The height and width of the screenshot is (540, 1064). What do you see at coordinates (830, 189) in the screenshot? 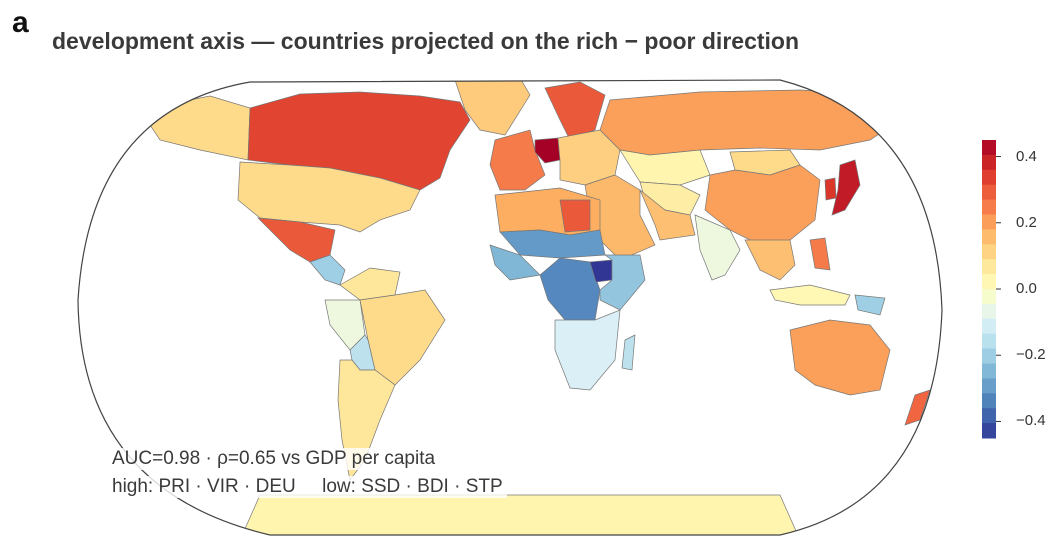
I see `region-korea` at bounding box center [830, 189].